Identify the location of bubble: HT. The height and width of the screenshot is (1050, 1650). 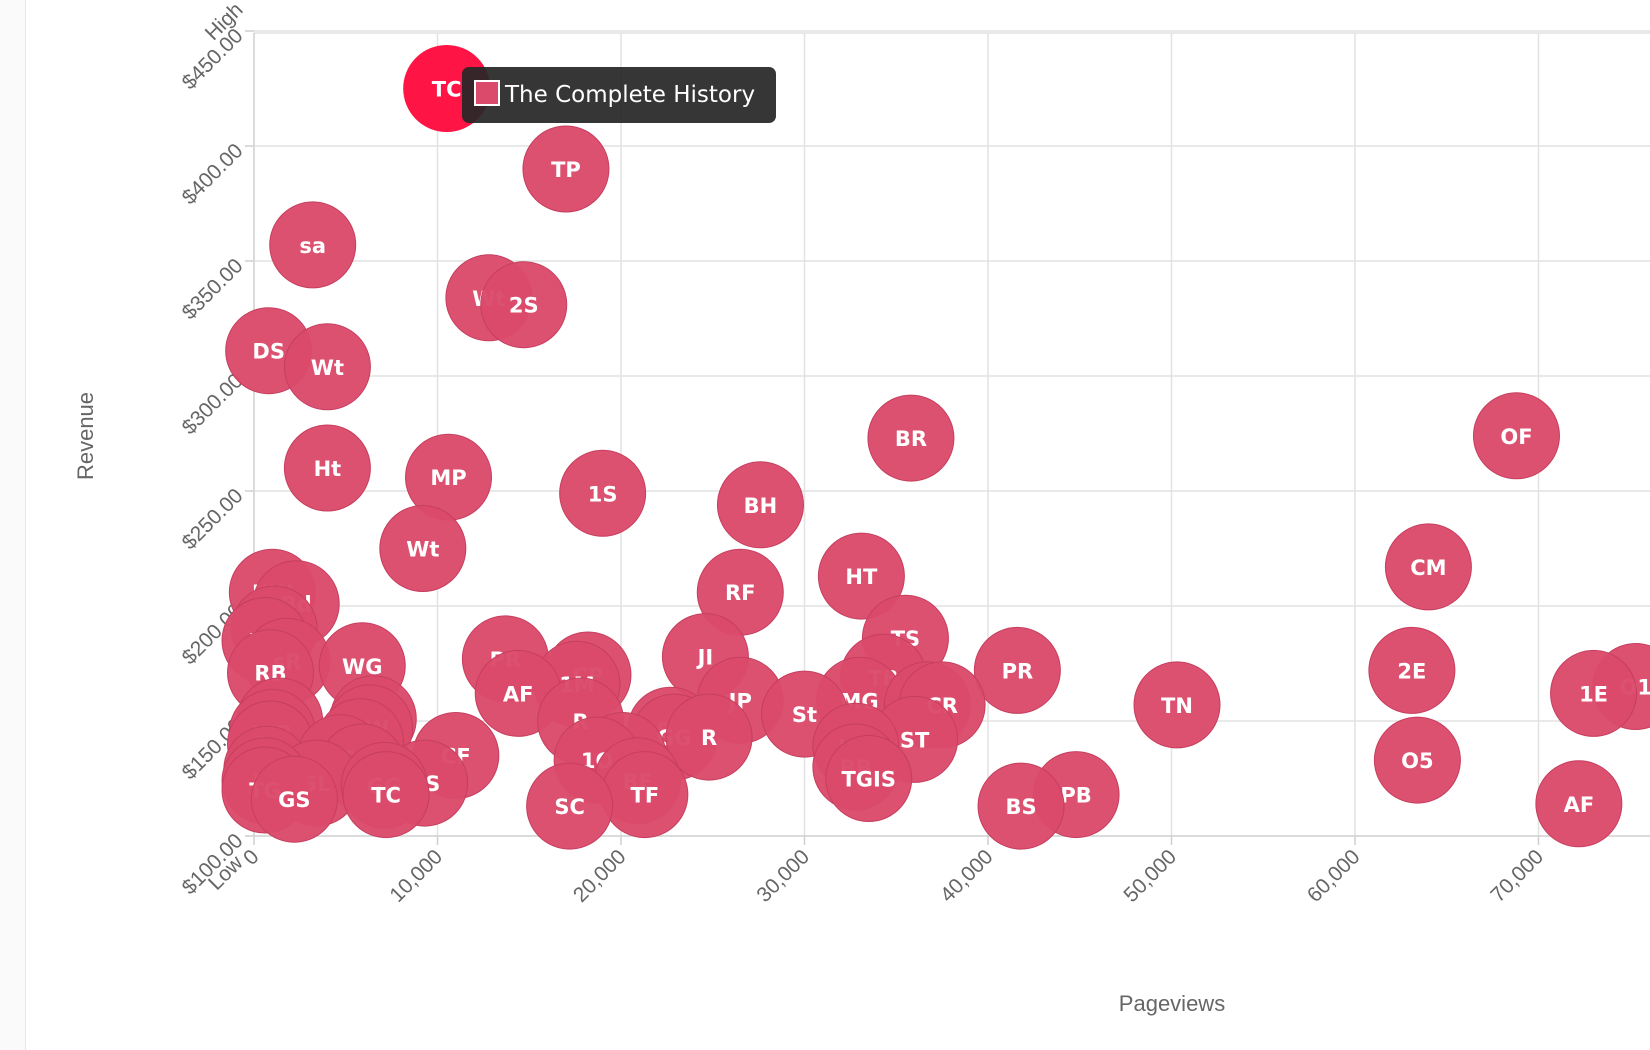
(861, 576).